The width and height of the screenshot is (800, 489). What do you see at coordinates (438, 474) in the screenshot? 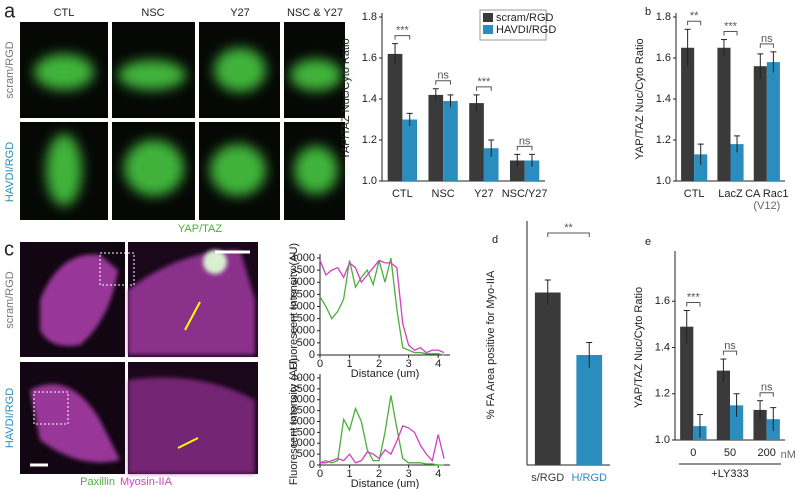
I see `x-tick-label: 4` at bounding box center [438, 474].